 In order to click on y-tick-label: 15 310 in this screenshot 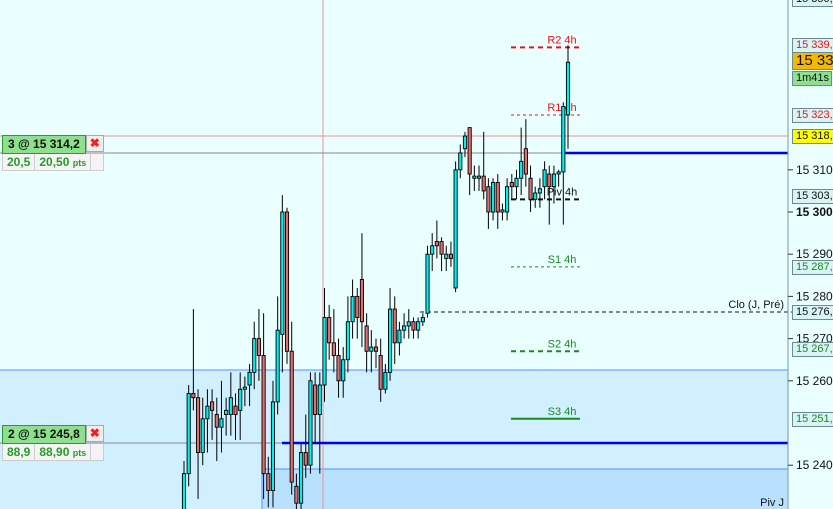, I will do `click(814, 170)`.